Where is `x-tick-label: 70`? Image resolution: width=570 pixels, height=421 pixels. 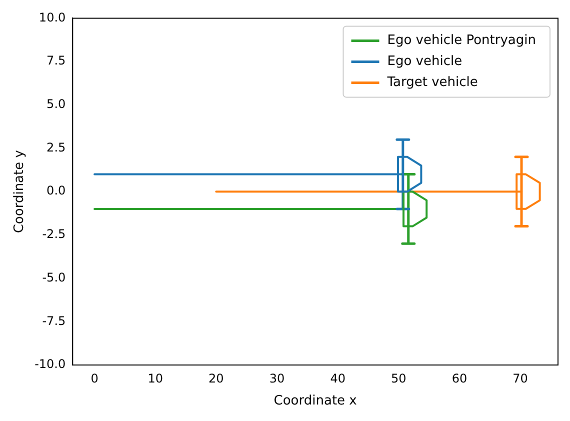 x-tick-label: 70 is located at coordinates (520, 378).